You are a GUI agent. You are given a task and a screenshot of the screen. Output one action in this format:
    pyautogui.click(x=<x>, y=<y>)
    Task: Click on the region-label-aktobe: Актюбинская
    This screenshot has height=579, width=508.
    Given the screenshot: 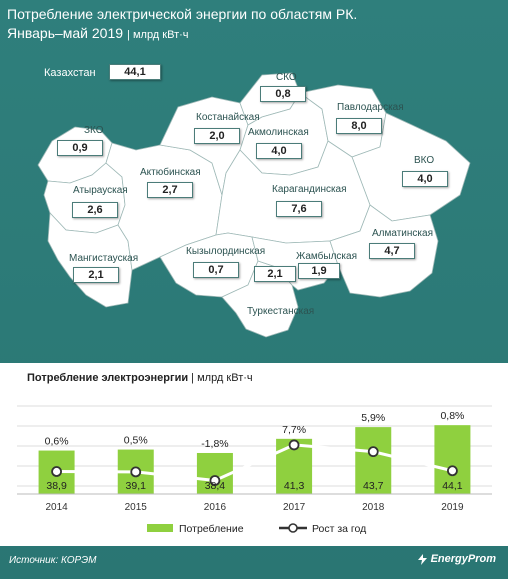 What is the action you would take?
    pyautogui.click(x=170, y=172)
    